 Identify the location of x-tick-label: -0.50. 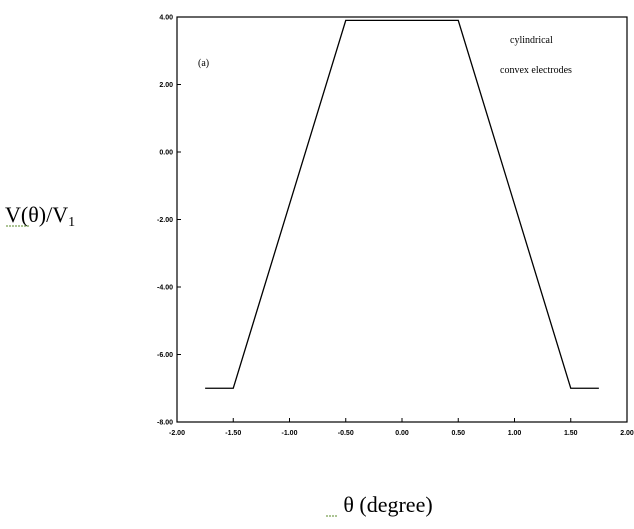
(346, 433).